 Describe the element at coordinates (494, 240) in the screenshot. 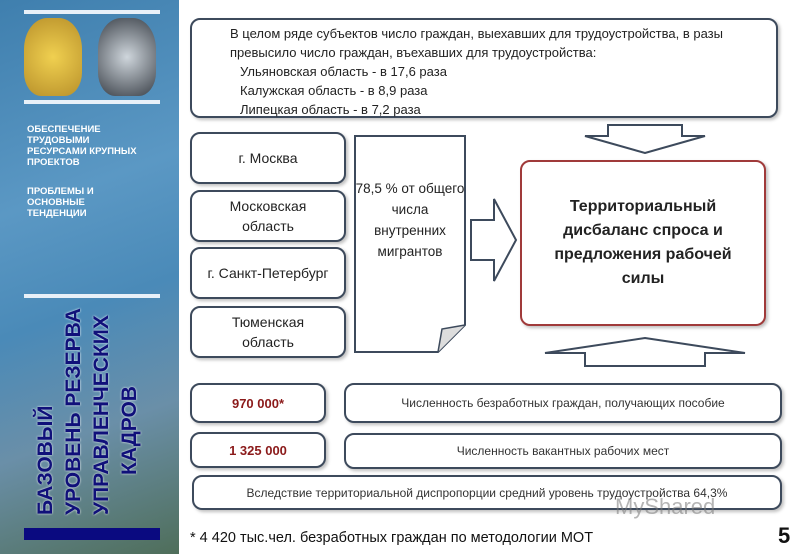

I see `arrow-right-icon` at that location.